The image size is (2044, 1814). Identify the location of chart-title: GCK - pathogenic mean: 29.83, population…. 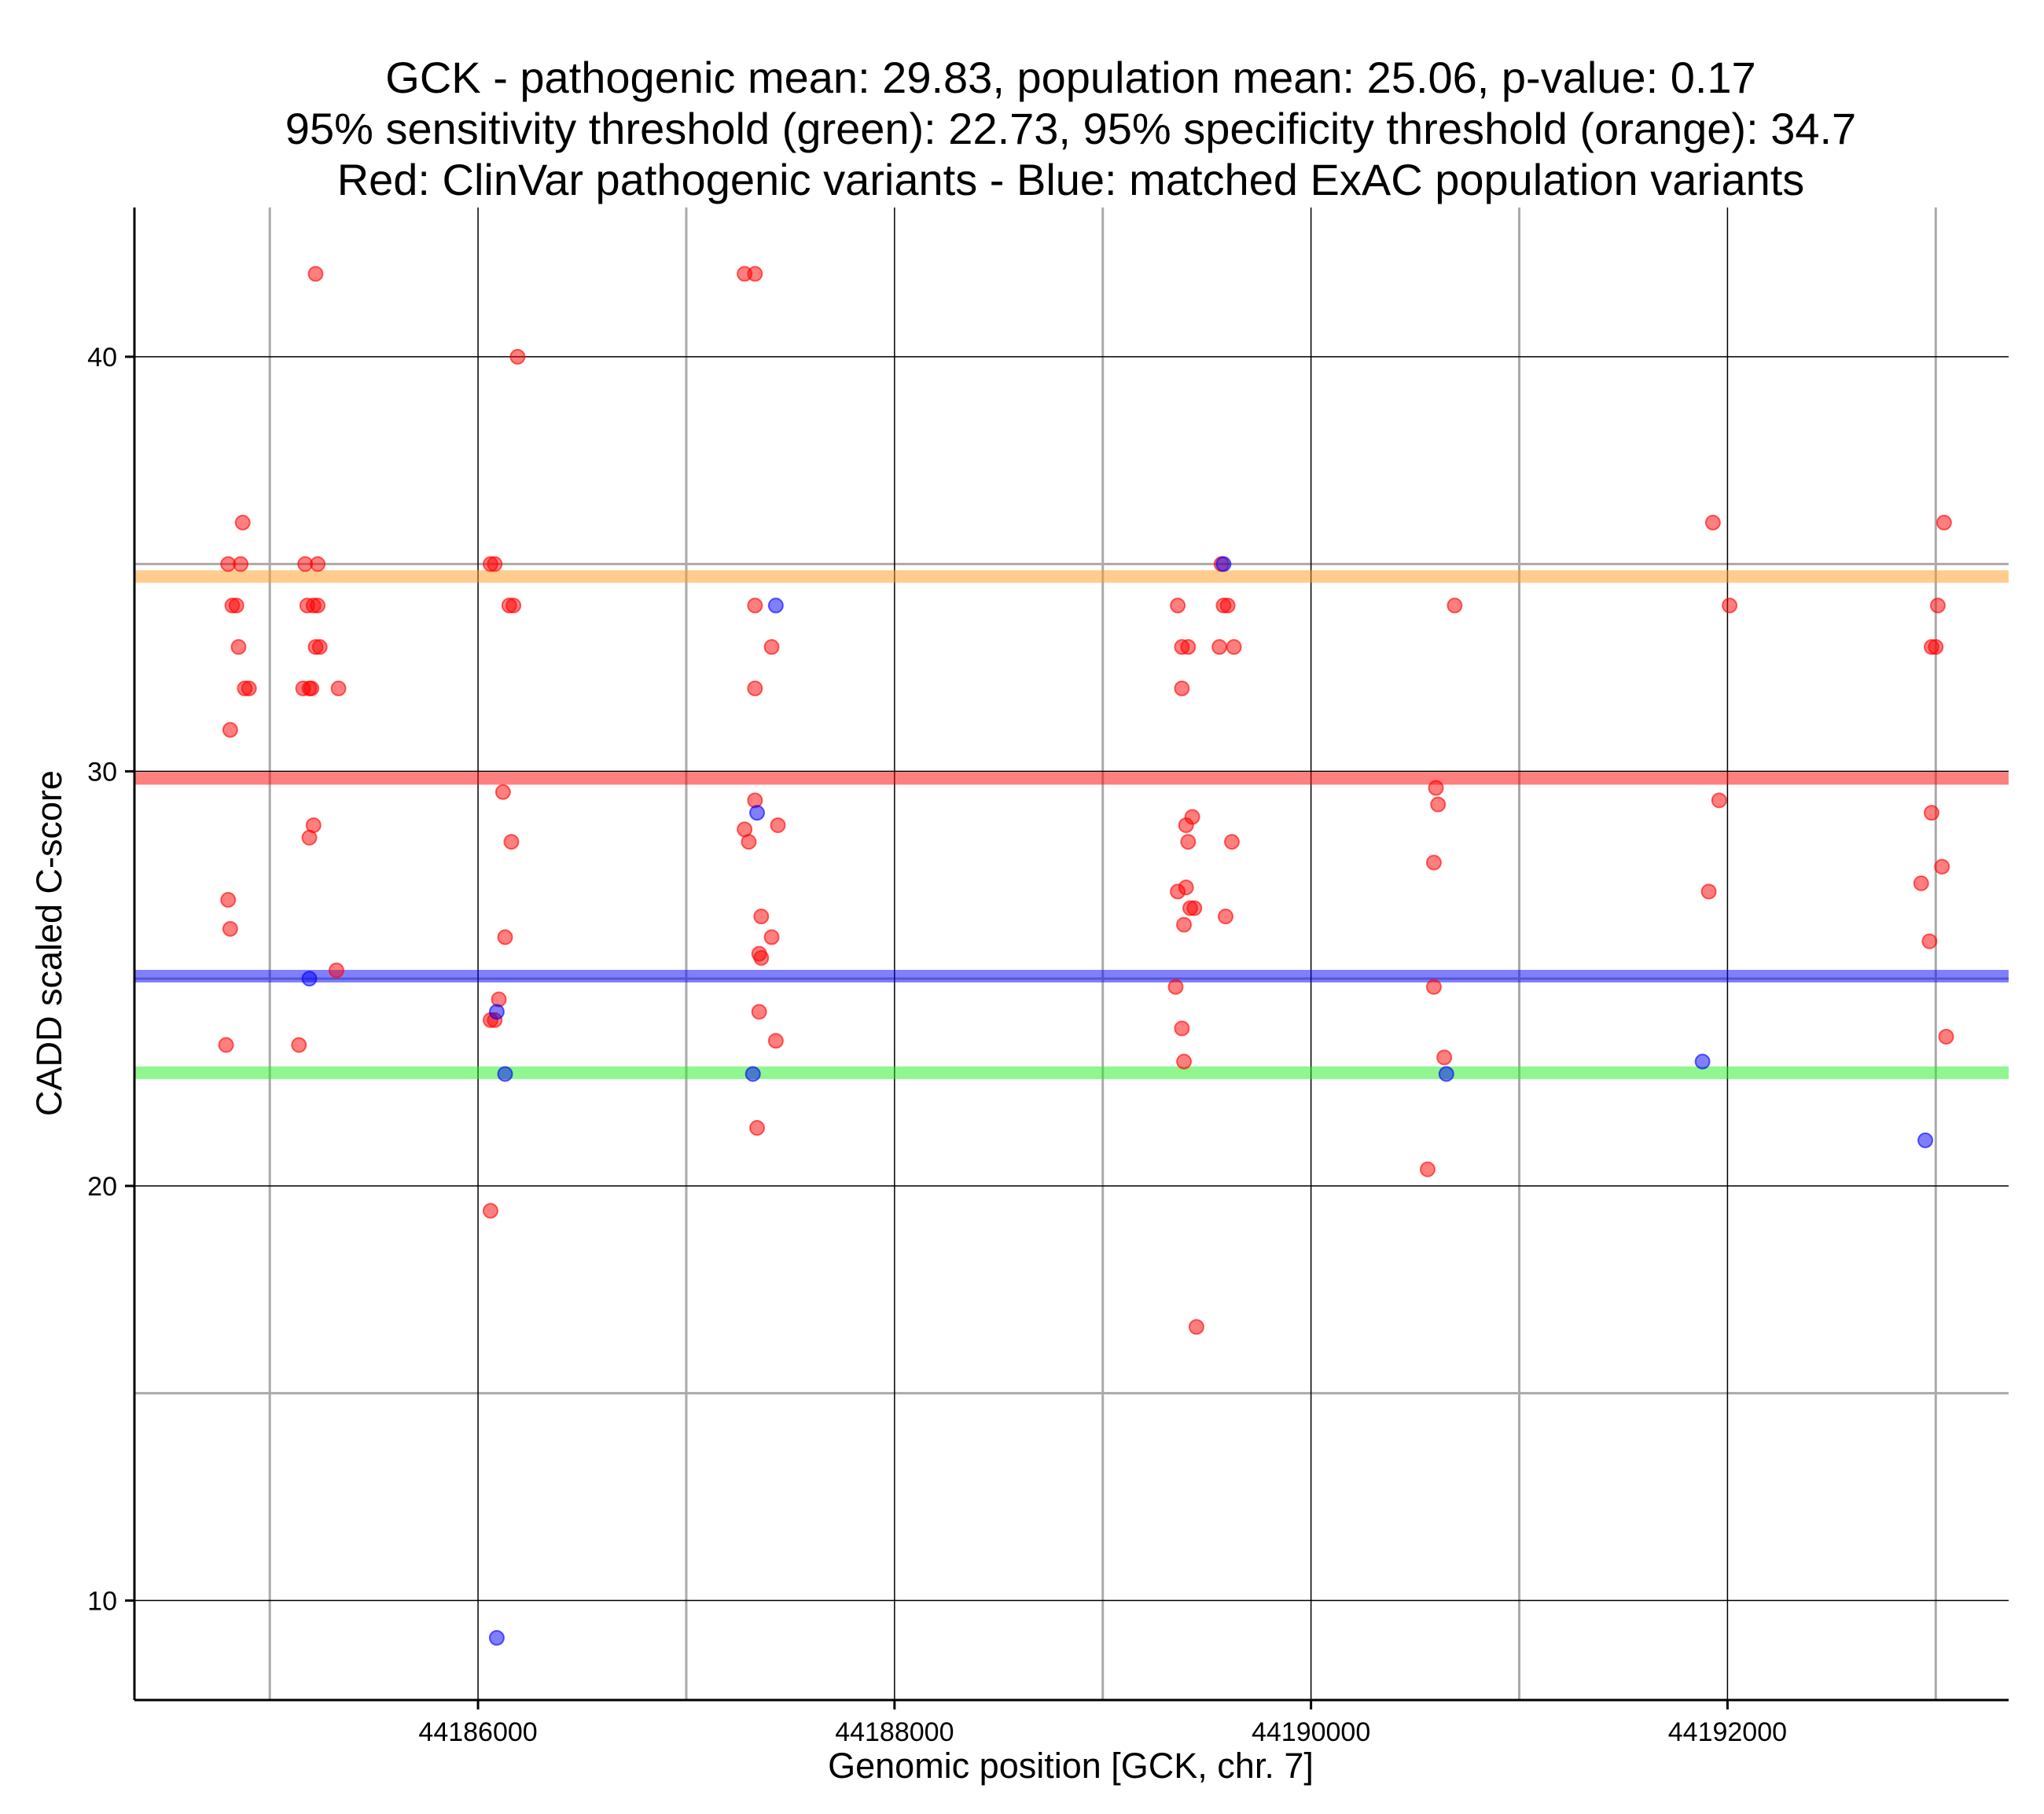
(1071, 128).